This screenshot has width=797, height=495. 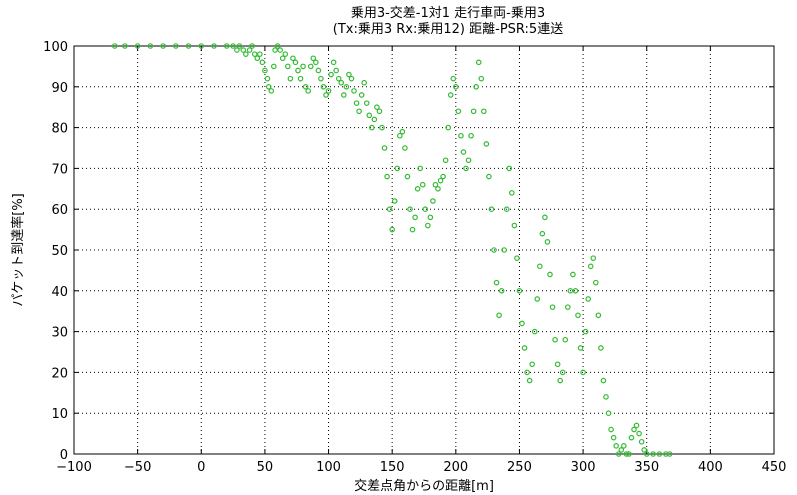 I want to click on y-tick-label: 70, so click(x=59, y=169).